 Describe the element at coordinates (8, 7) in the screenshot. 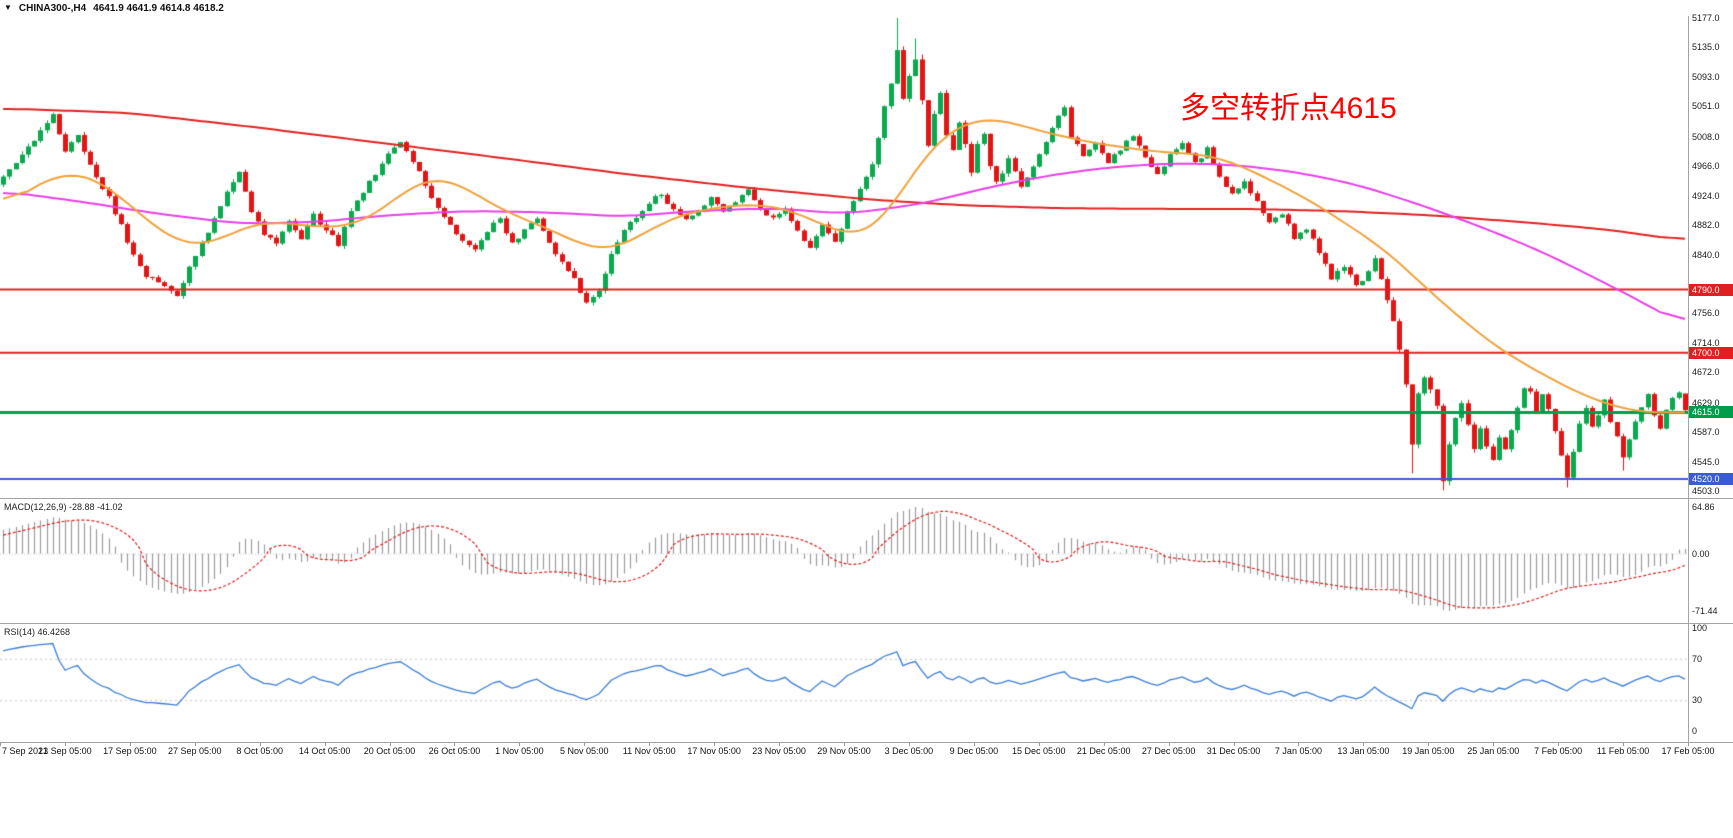

I see `chart-menu-icon: ▼` at that location.